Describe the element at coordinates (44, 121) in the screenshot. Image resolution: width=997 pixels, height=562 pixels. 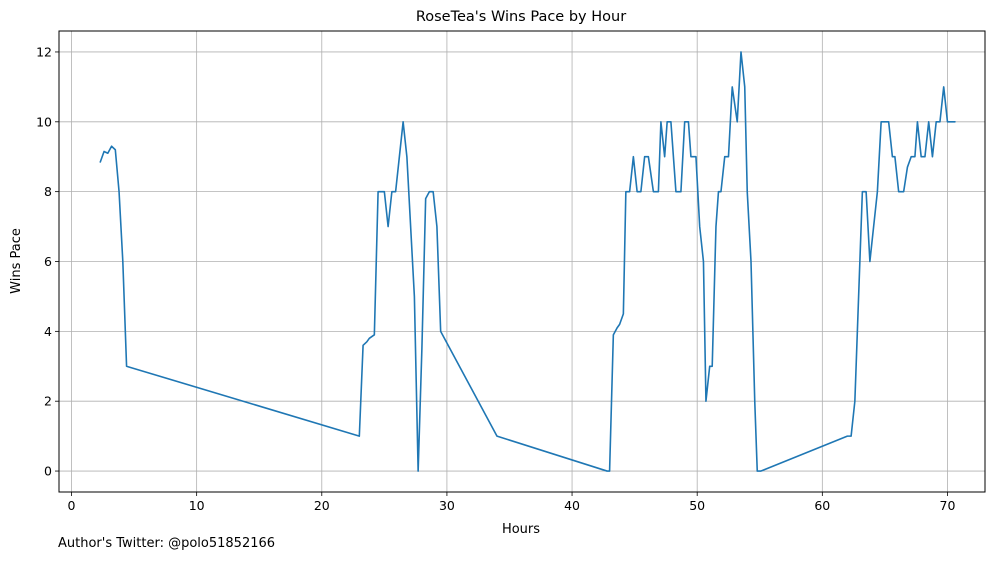
I see `y-tick-label: 10` at that location.